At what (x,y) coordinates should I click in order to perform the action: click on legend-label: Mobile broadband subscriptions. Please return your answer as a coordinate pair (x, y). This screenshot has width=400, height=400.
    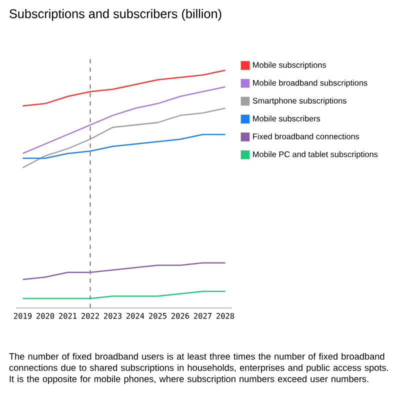
    Looking at the image, I should click on (310, 84).